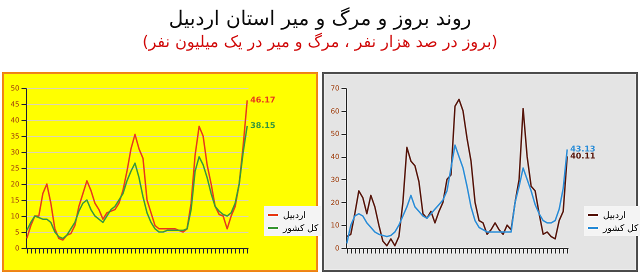 The width and height of the screenshot is (640, 277). What do you see at coordinates (320, 41) in the screenshot?
I see `text: (بروز در صد هزار نفر ، مرگ و میر در یک میلیون نفر)` at bounding box center [320, 41].